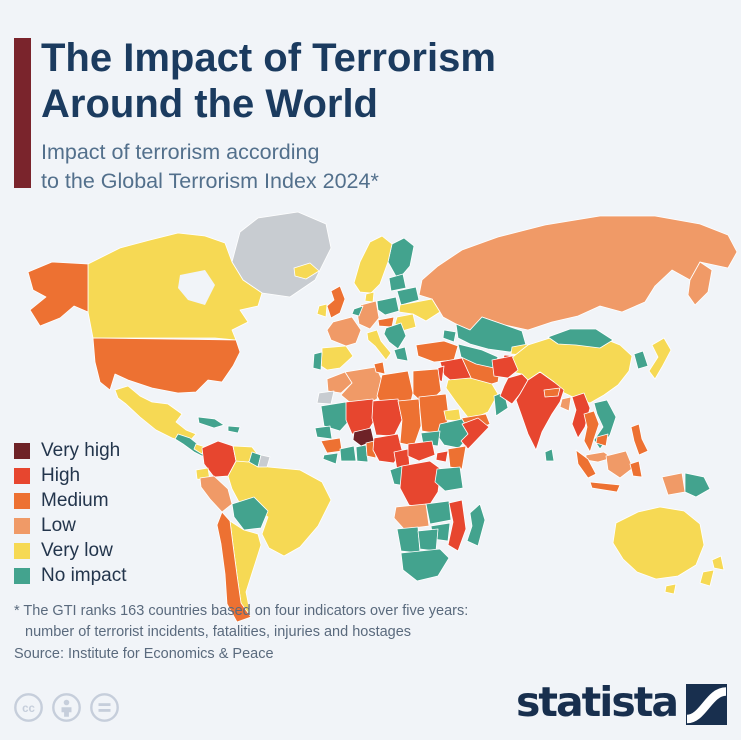 The height and width of the screenshot is (740, 741). What do you see at coordinates (597, 702) in the screenshot?
I see `statista-wordmark: statista` at bounding box center [597, 702].